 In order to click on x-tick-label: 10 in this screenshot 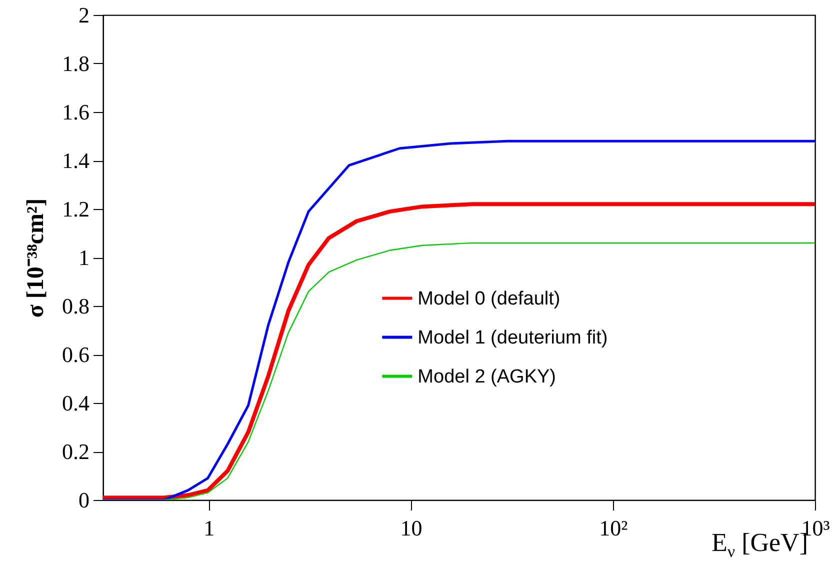, I will do `click(411, 528)`.